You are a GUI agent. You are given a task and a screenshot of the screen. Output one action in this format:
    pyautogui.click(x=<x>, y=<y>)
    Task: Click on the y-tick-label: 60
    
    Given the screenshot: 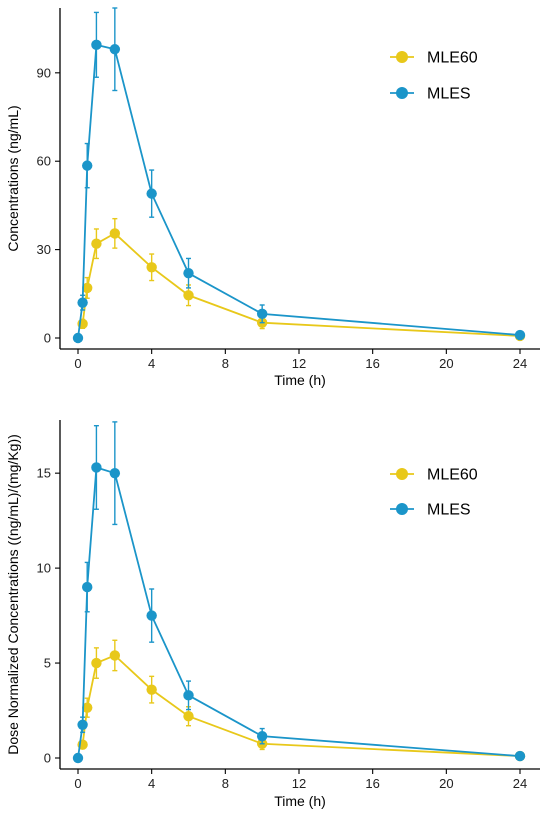 What is the action you would take?
    pyautogui.click(x=44, y=161)
    